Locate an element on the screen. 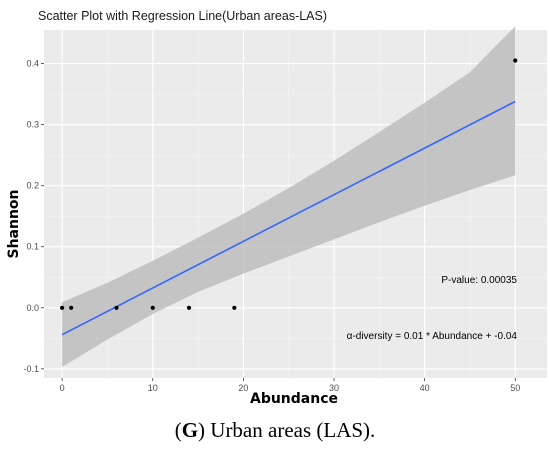  y-tick-label: 0.2 is located at coordinates (32, 186).